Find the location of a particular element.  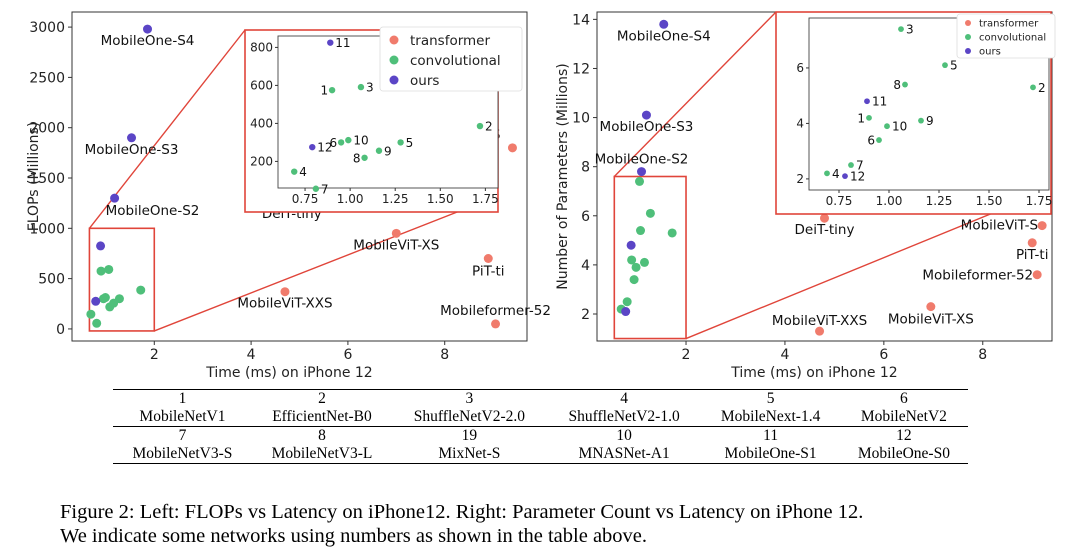

table-cell: ShuffleNetV2-1.0 is located at coordinates (624, 417).